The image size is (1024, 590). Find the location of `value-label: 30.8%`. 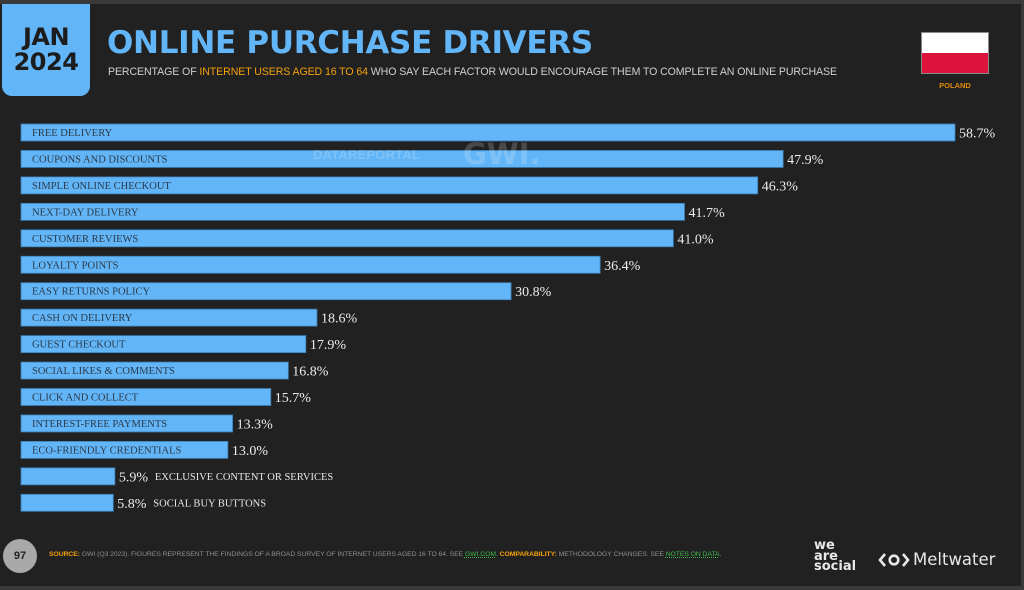

value-label: 30.8% is located at coordinates (533, 292).